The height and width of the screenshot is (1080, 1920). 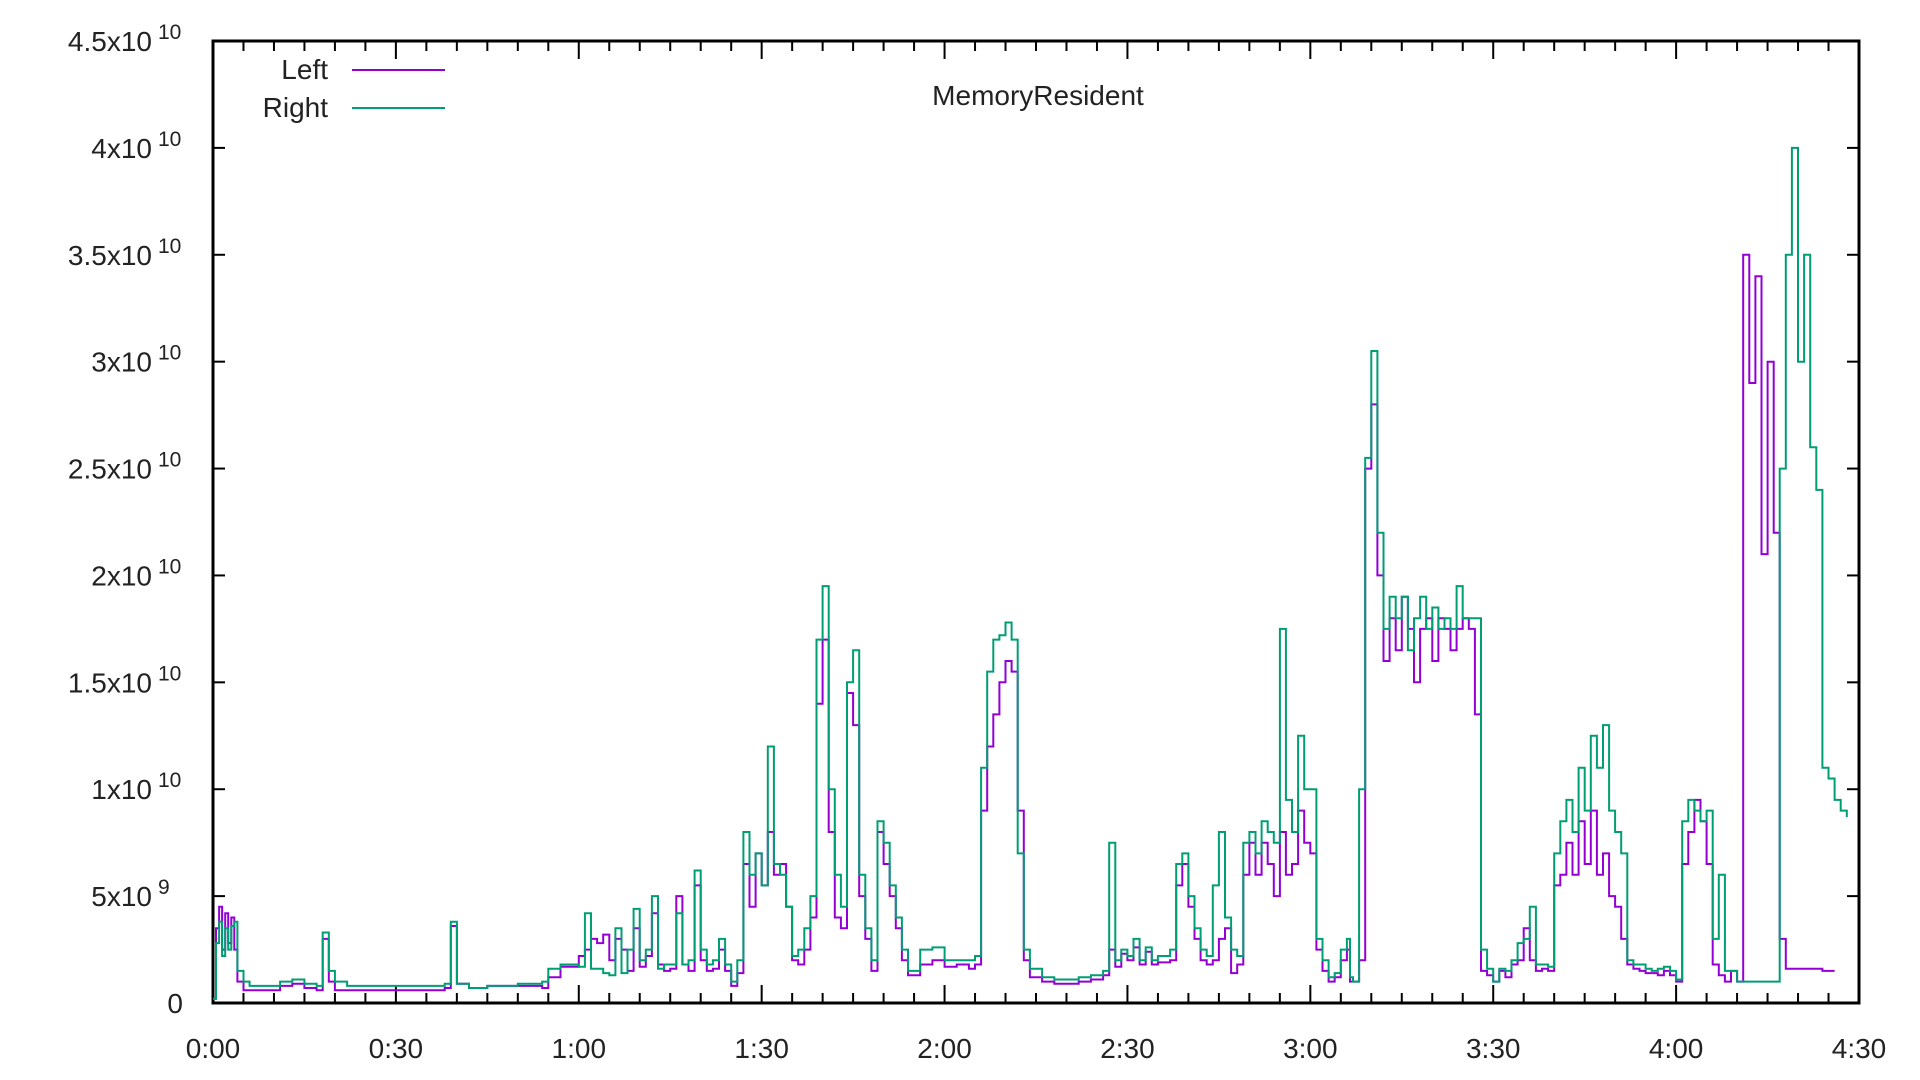 What do you see at coordinates (1676, 1048) in the screenshot?
I see `x-tick-label: 4:00` at bounding box center [1676, 1048].